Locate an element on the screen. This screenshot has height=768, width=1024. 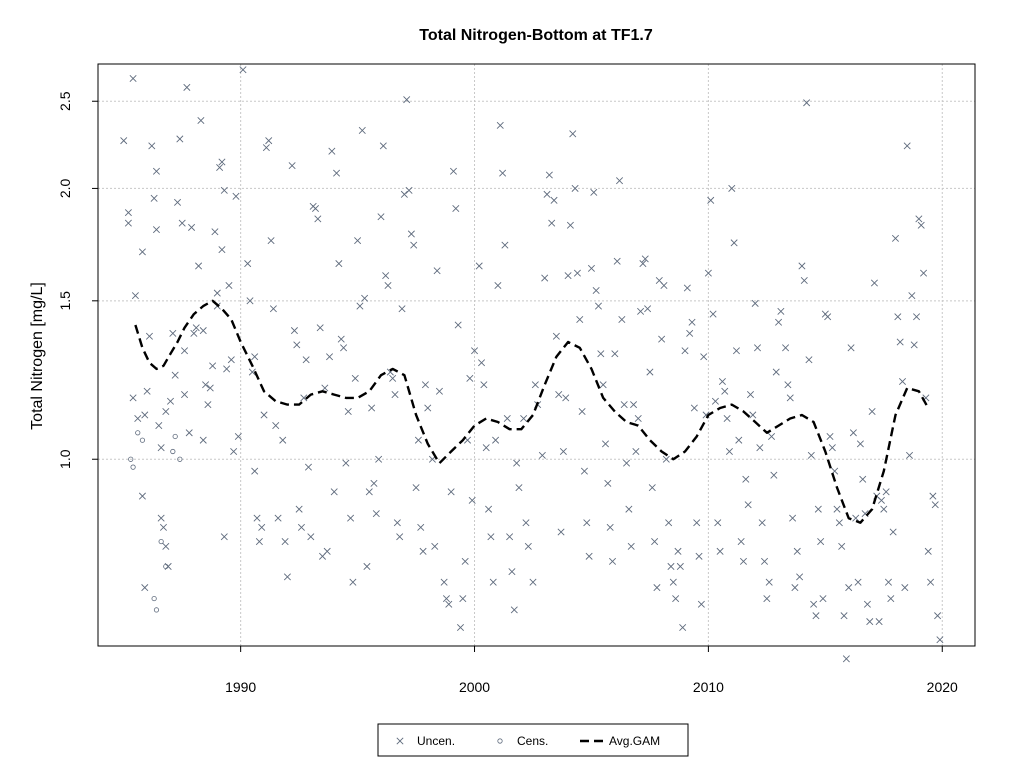
x-axis: 1990 2000 2010 2020 is located at coordinates (591, 670).